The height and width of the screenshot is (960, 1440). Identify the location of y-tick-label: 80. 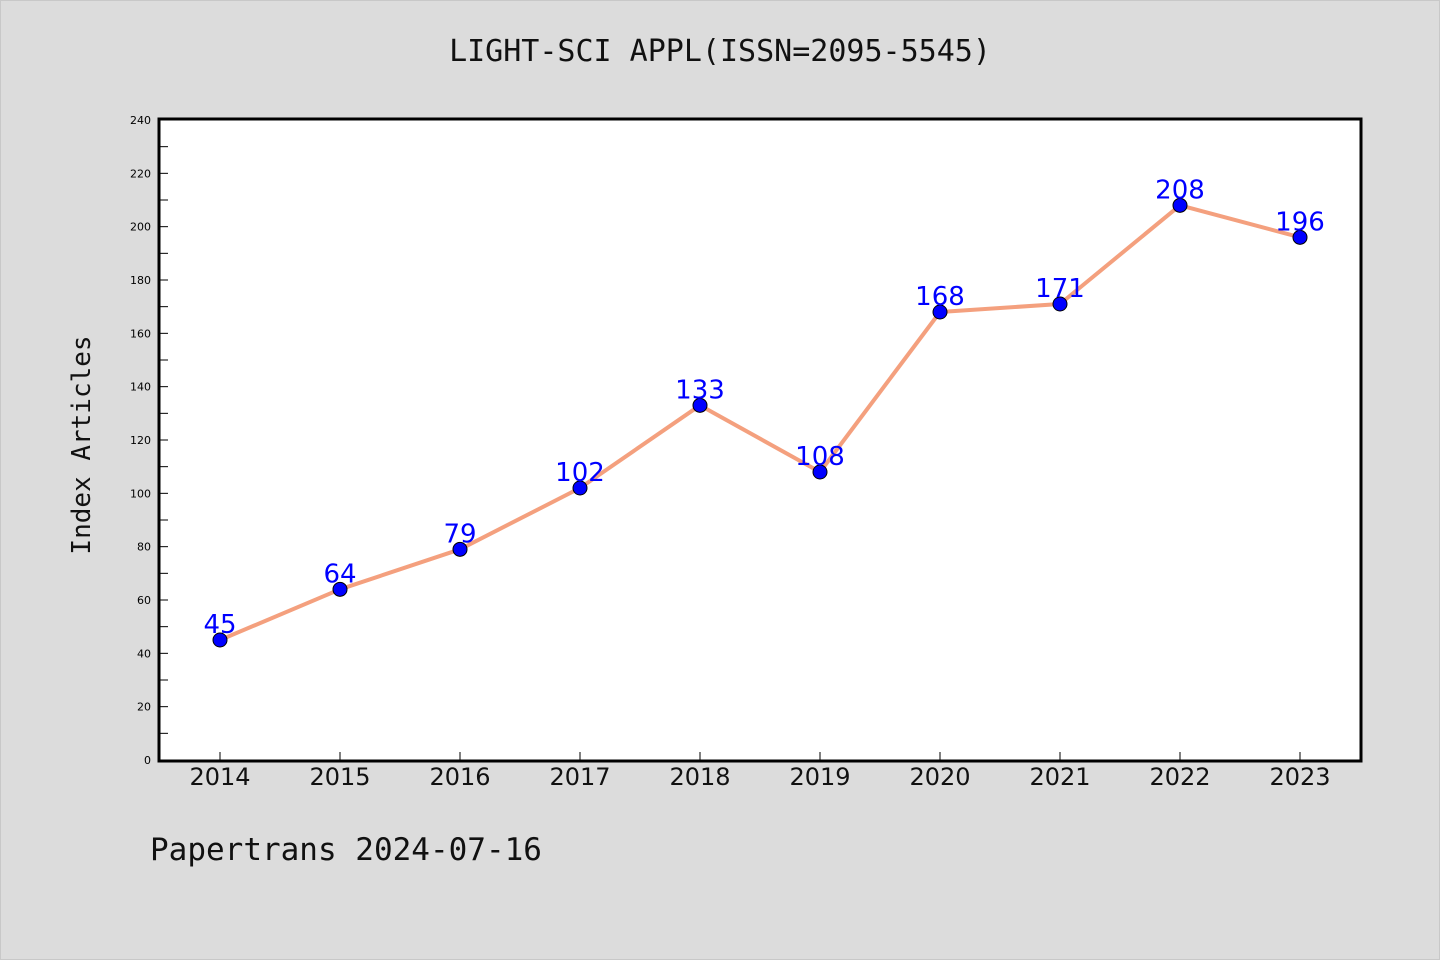
(144, 547).